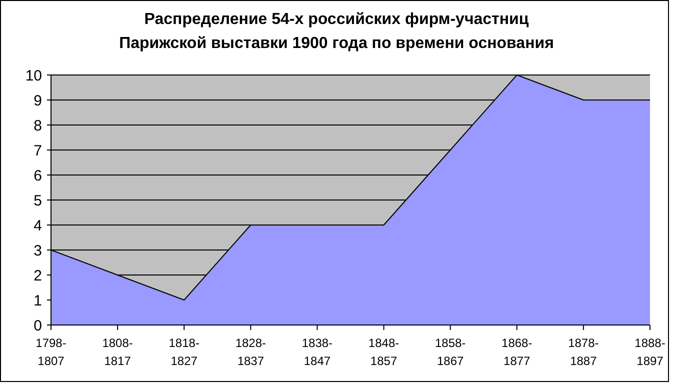 The height and width of the screenshot is (386, 673). What do you see at coordinates (51, 352) in the screenshot?
I see `x-tick-label: 1798-1807` at bounding box center [51, 352].